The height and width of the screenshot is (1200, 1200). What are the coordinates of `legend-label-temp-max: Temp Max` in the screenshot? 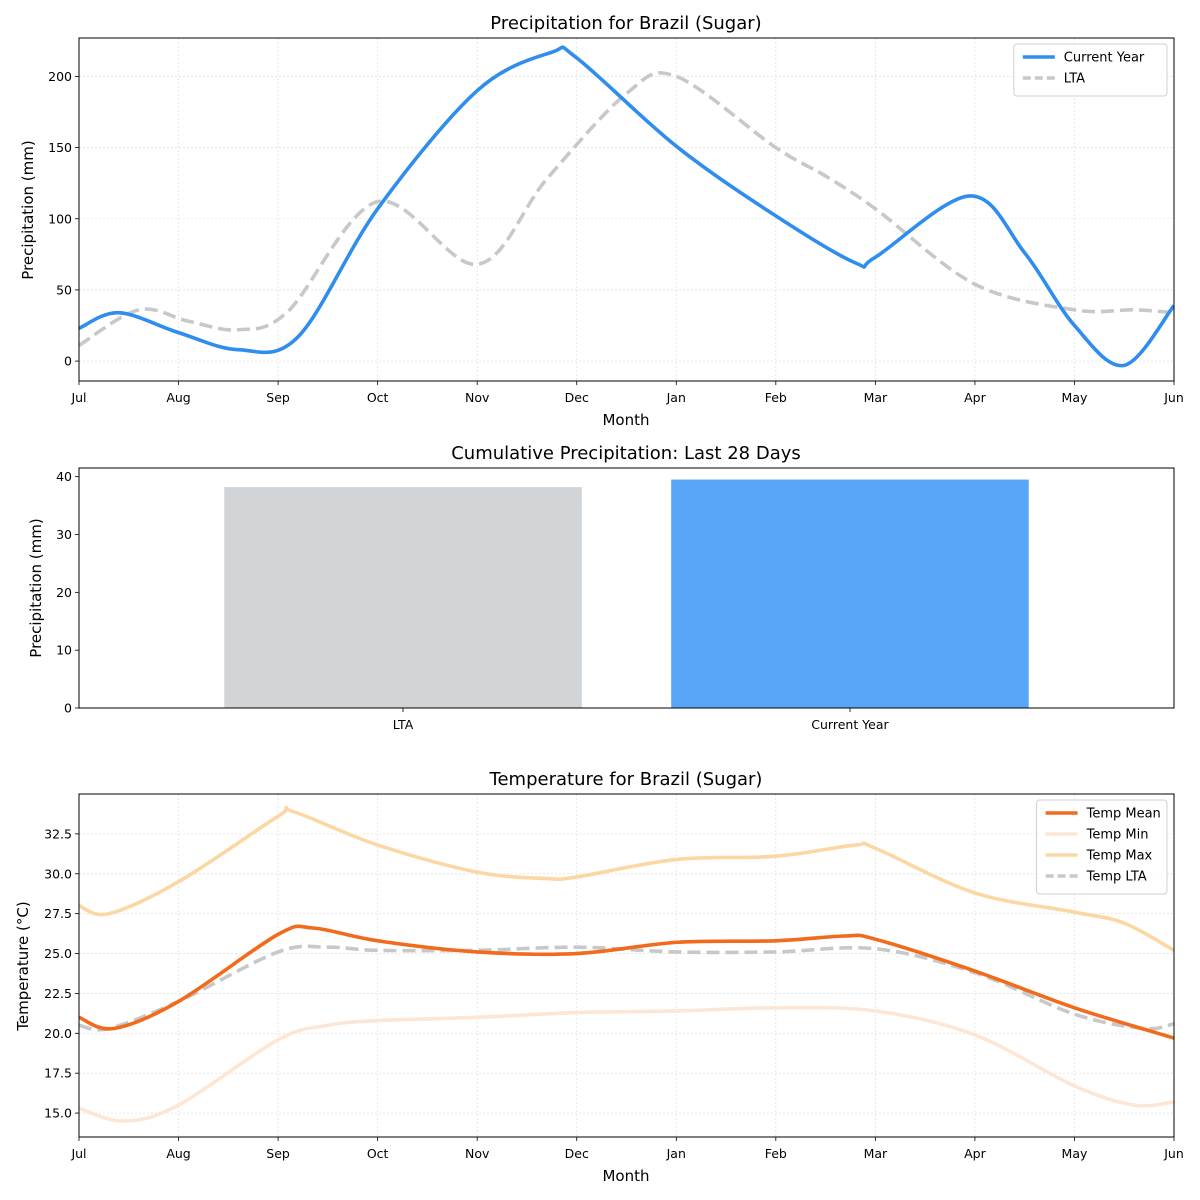 It's located at (1119, 856).